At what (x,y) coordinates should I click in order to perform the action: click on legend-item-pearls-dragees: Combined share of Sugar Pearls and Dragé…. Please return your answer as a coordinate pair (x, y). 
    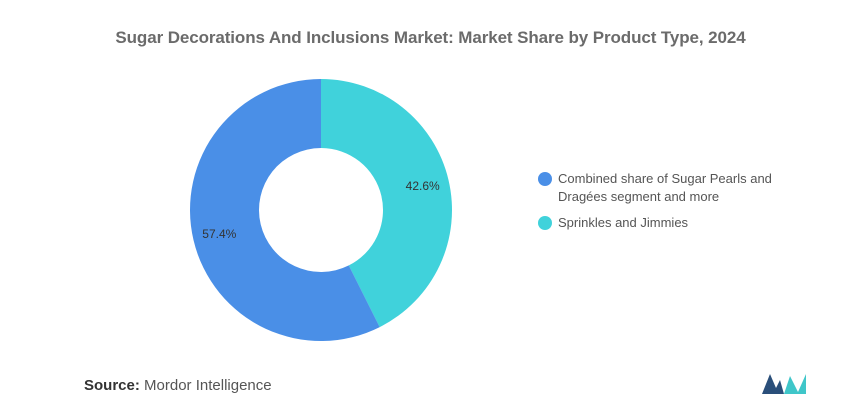
    Looking at the image, I should click on (668, 188).